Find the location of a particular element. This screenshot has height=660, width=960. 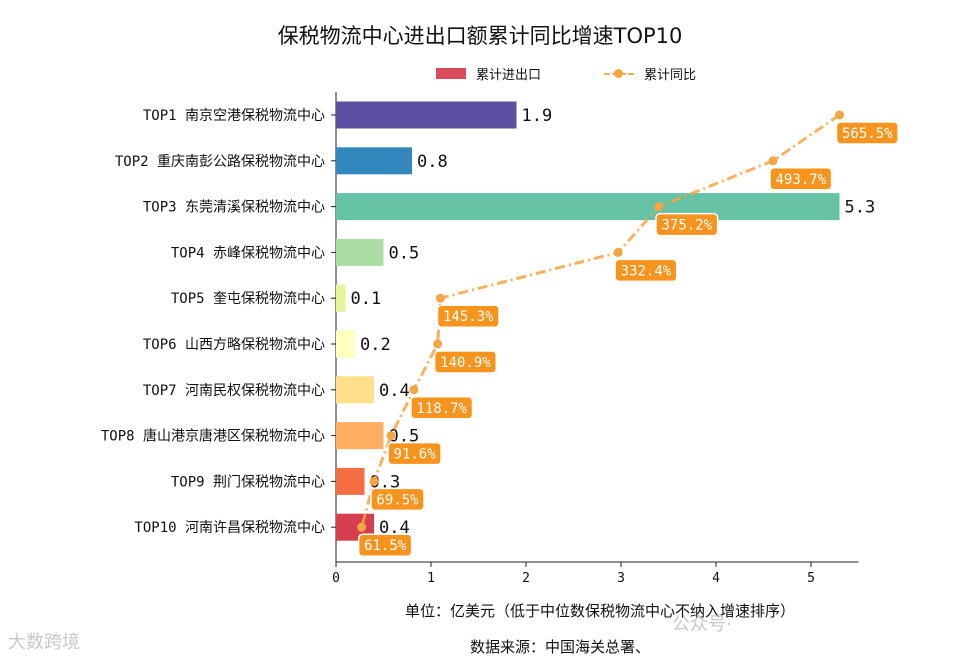

growth-label: 91.6% is located at coordinates (415, 455).